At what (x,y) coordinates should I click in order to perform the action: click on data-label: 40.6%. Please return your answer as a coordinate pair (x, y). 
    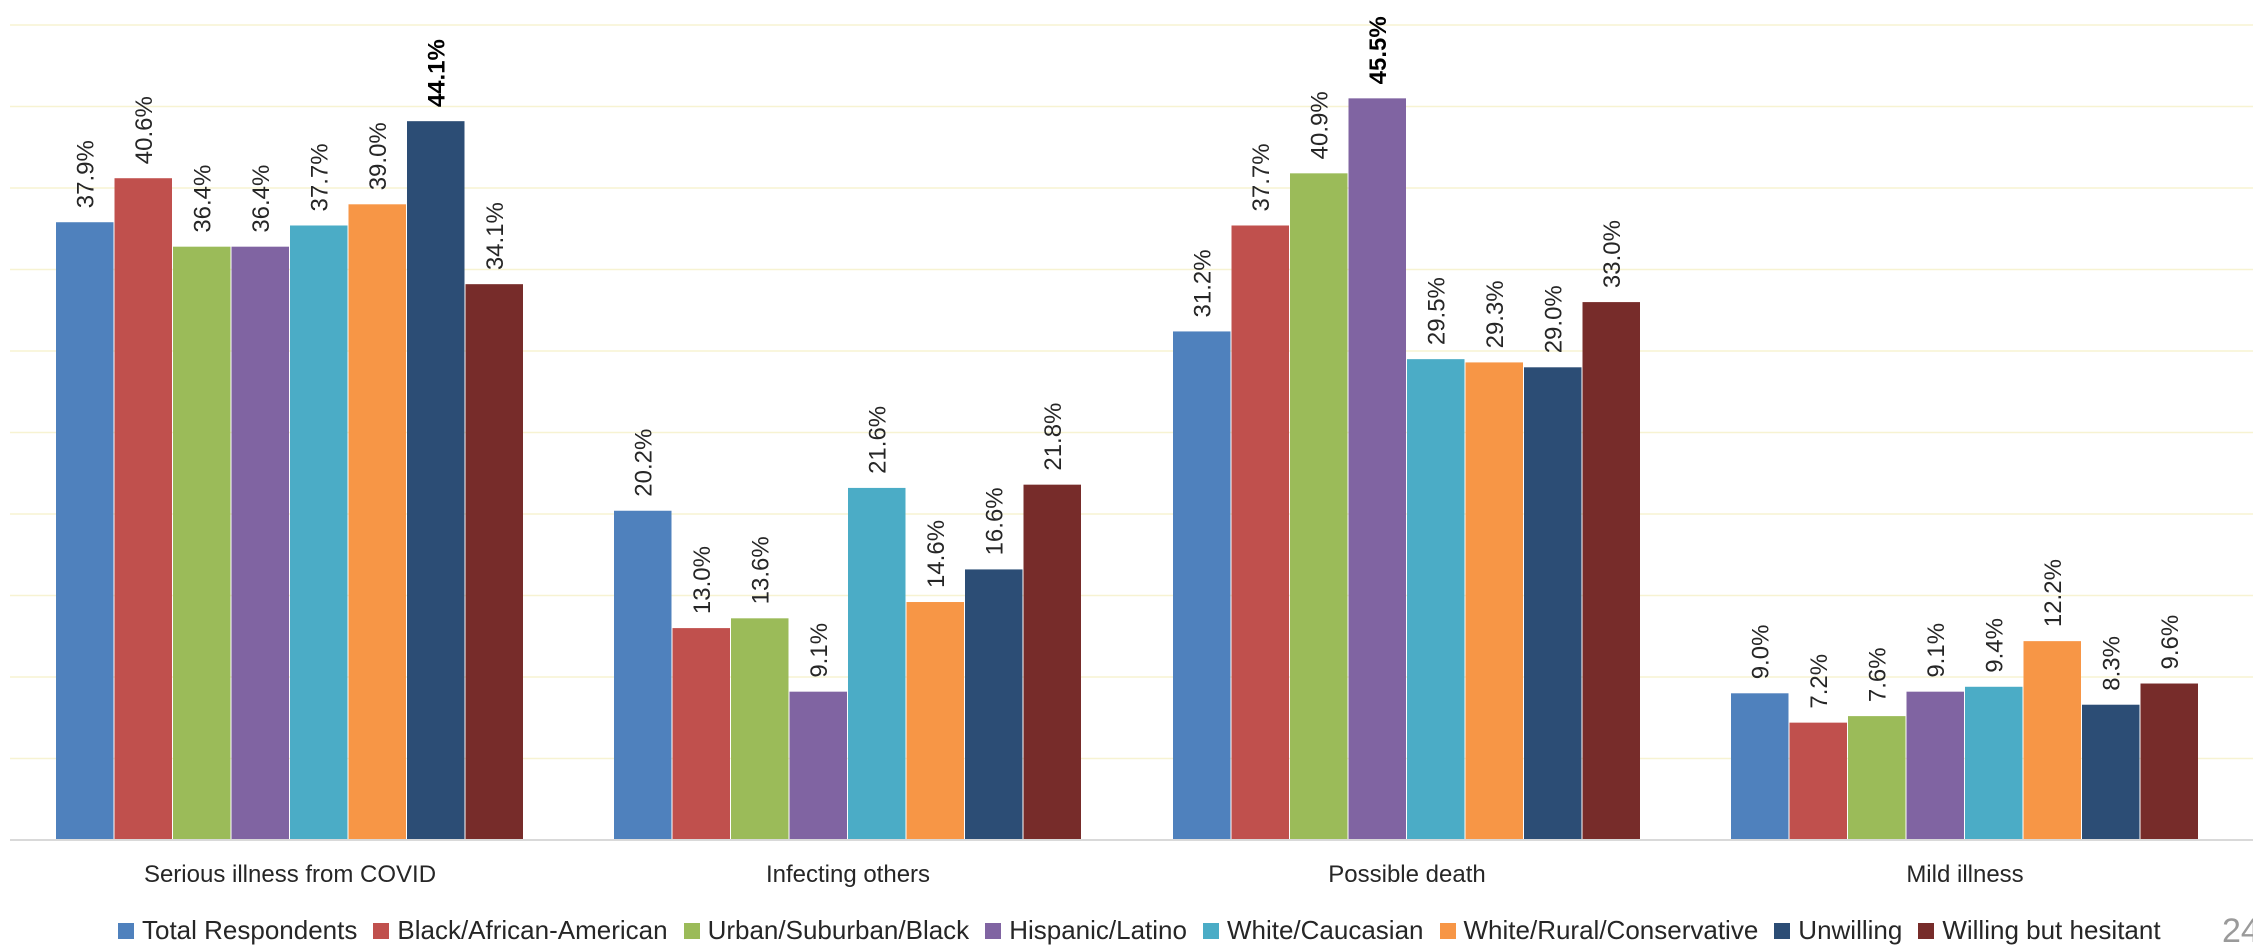
    Looking at the image, I should click on (144, 130).